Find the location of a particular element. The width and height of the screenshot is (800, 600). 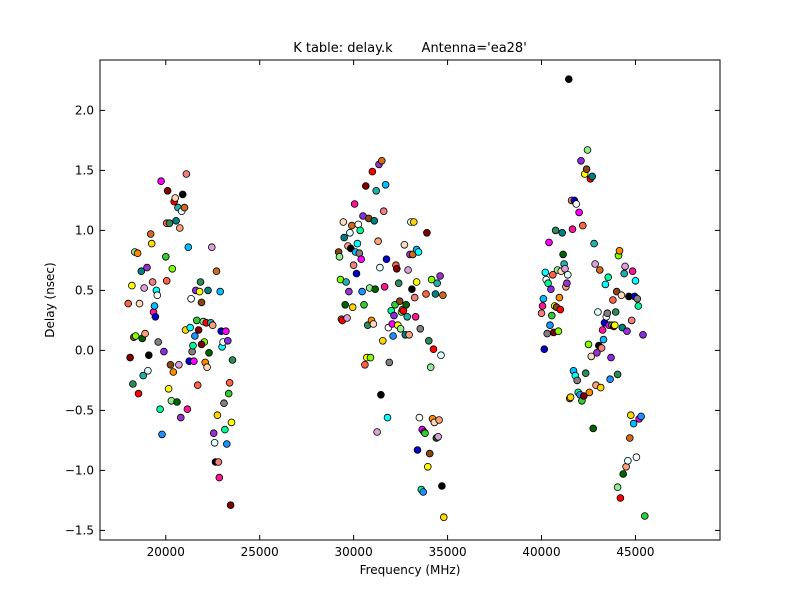

y-tick-label: 0.0 is located at coordinates (84, 350).